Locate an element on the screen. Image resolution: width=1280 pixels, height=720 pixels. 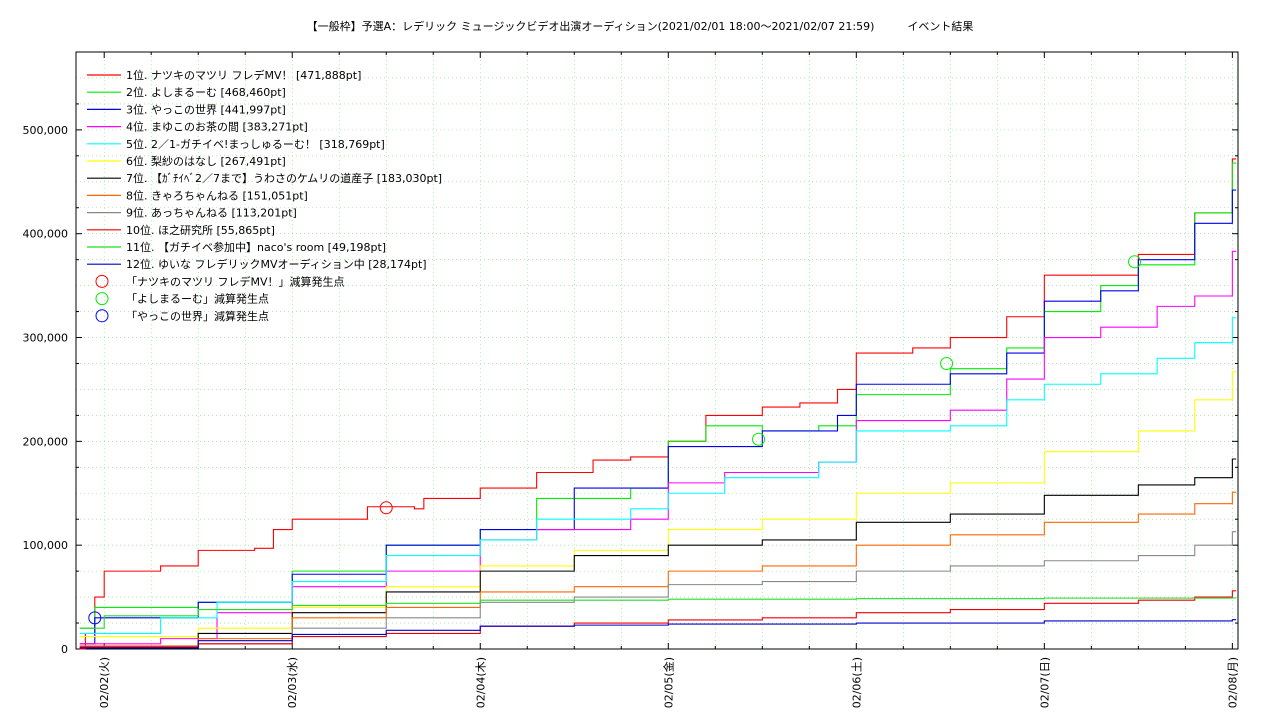
legend-label-7: 7位. 【ｶﾞﾁｲﾍﾞ2／7まで】うわさのケムリの道産子 [183,030pt] is located at coordinates (284, 178).